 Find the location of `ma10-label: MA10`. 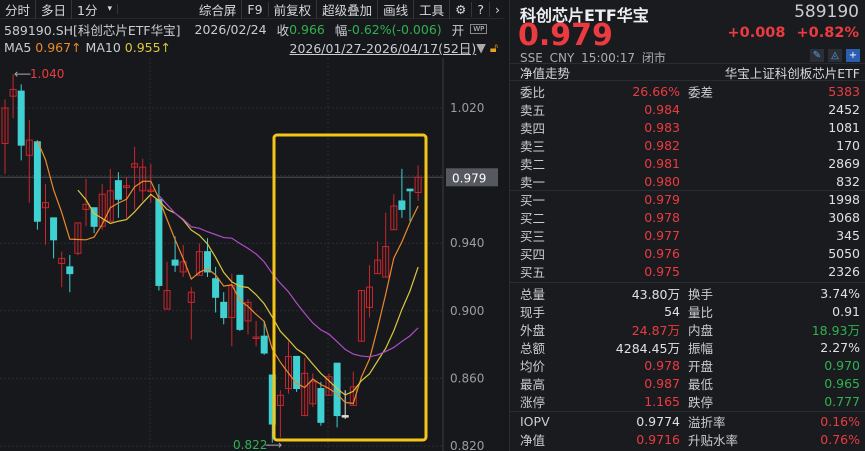

ma10-label: MA10 is located at coordinates (103, 47).